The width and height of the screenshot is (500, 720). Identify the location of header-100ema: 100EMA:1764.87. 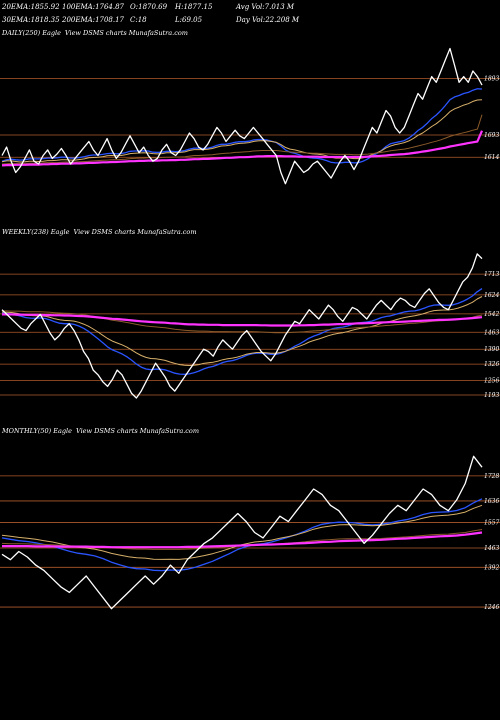
(93, 7).